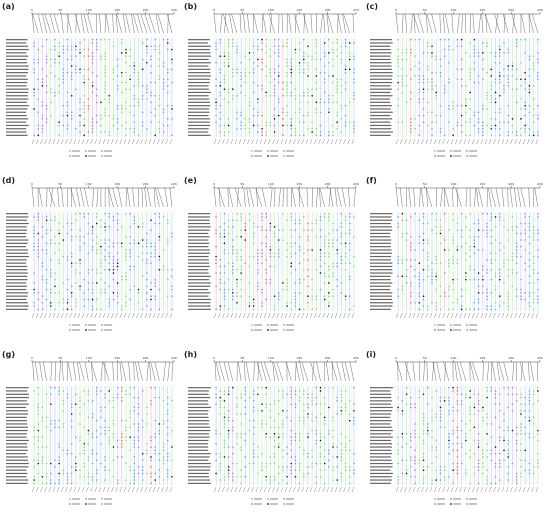 This screenshot has height=523, width=550. What do you see at coordinates (273, 256) in the screenshot?
I see `panel-svg: 0 50 100 150 200 226` at bounding box center [273, 256].